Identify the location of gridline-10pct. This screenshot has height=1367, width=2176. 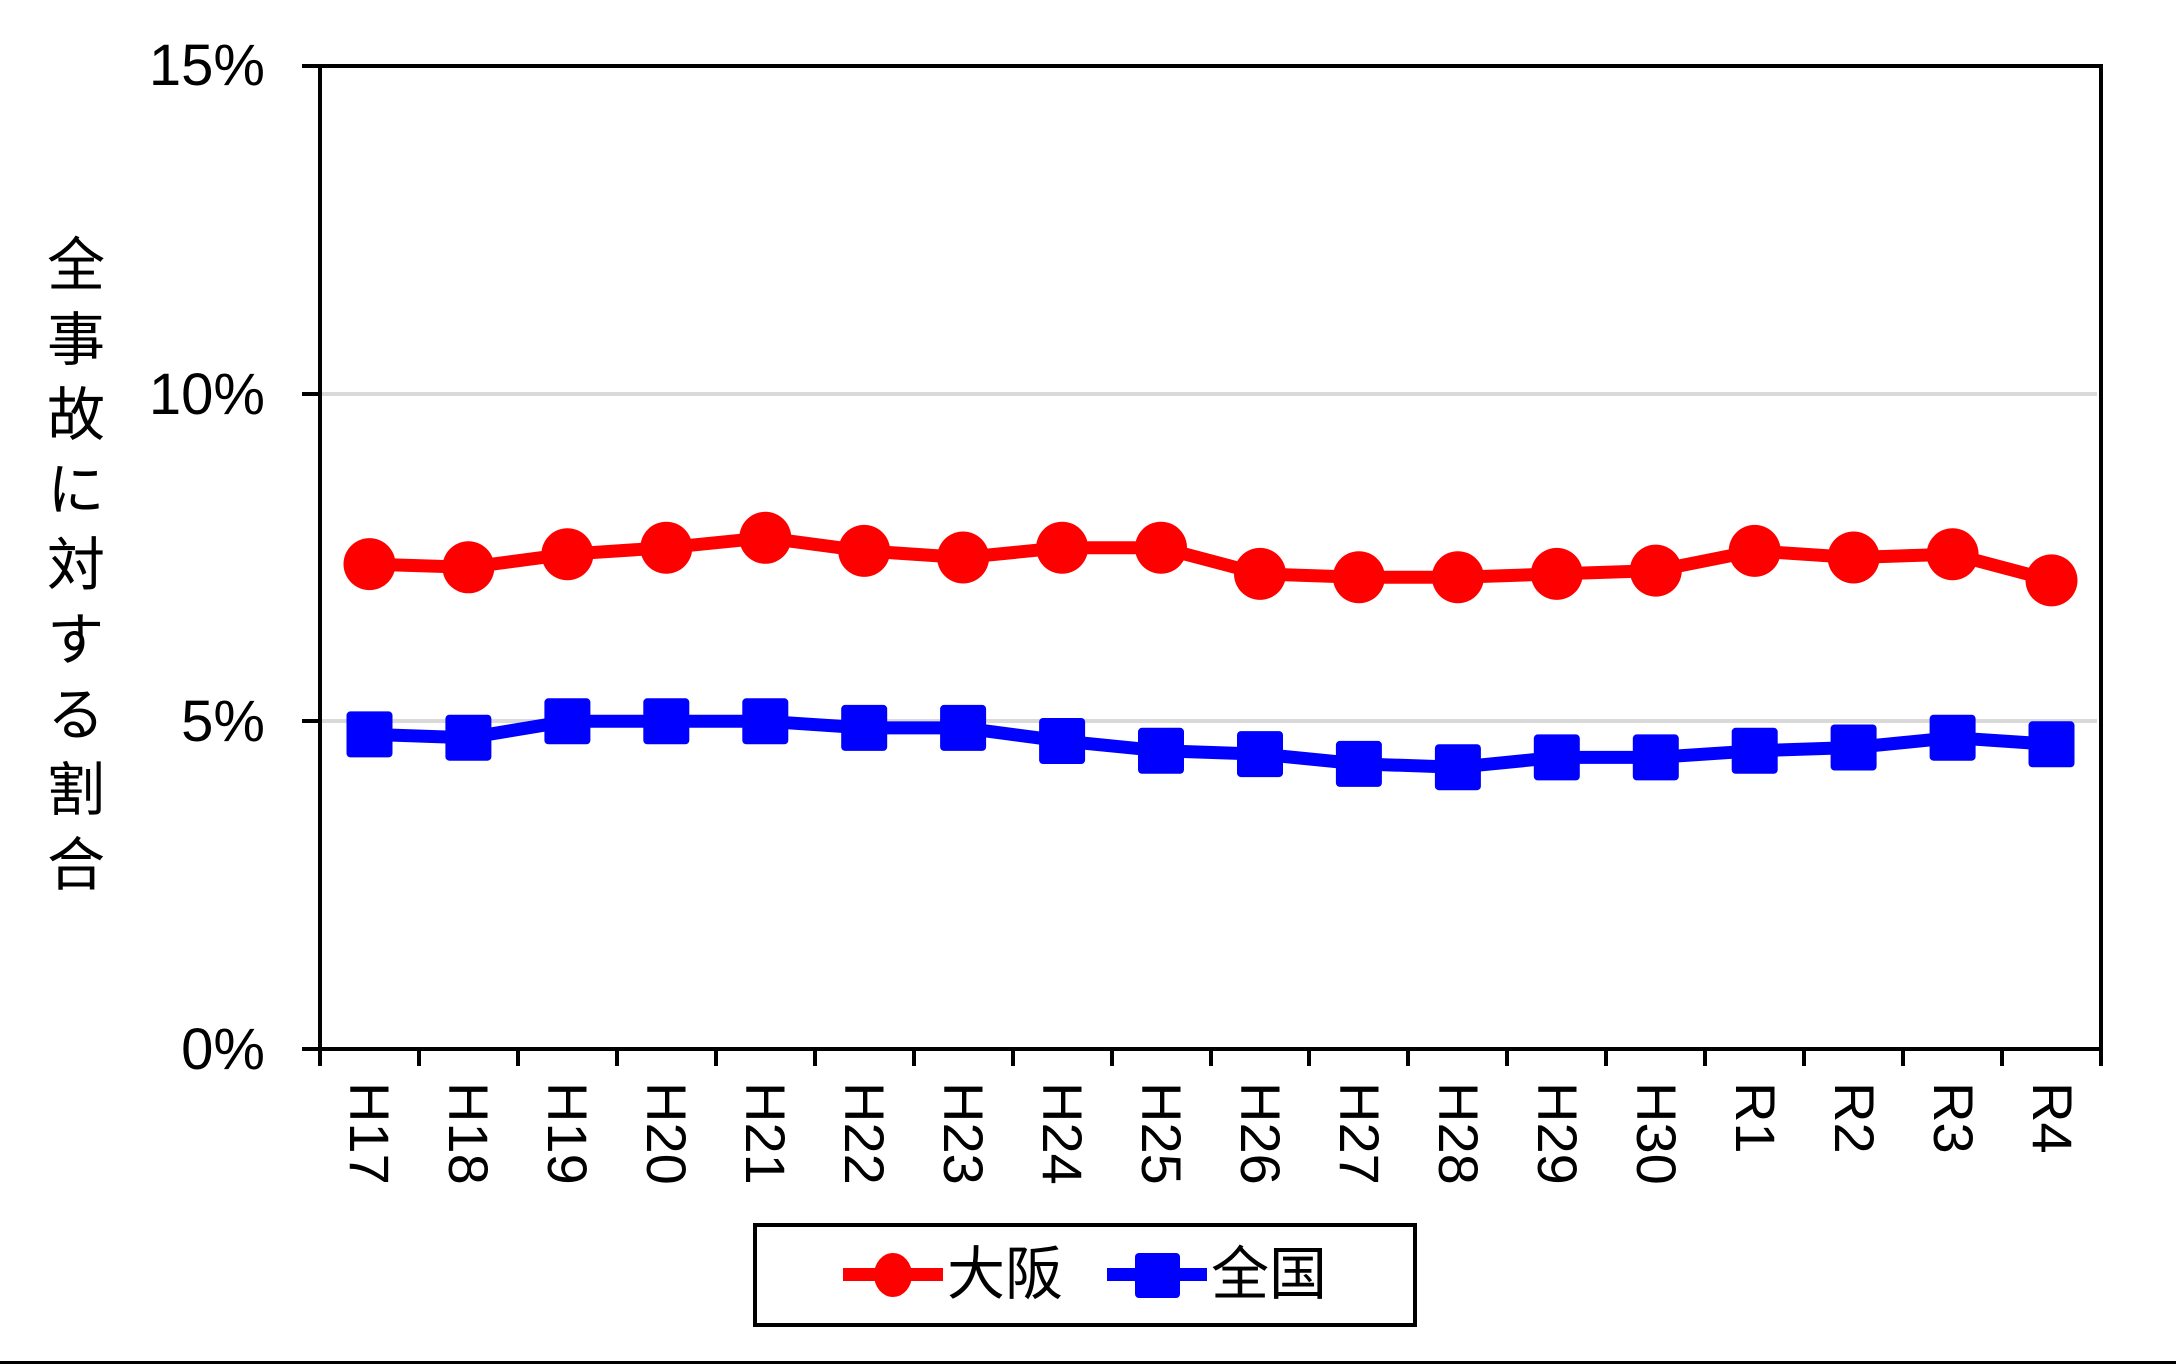
(1209, 393).